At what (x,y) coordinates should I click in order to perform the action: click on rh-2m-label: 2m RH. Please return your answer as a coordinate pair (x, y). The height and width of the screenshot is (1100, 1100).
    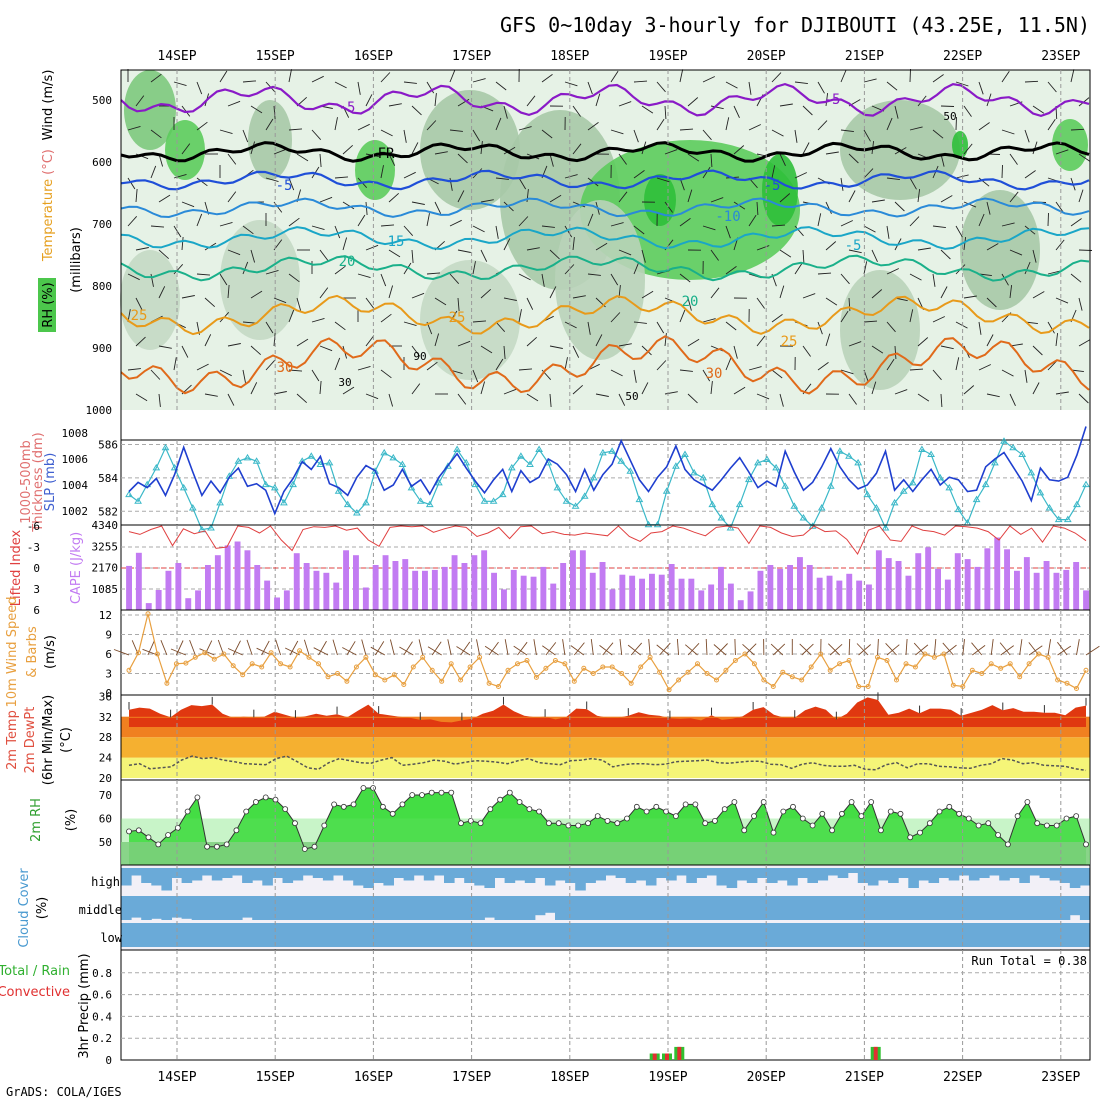
    Looking at the image, I should click on (36, 820).